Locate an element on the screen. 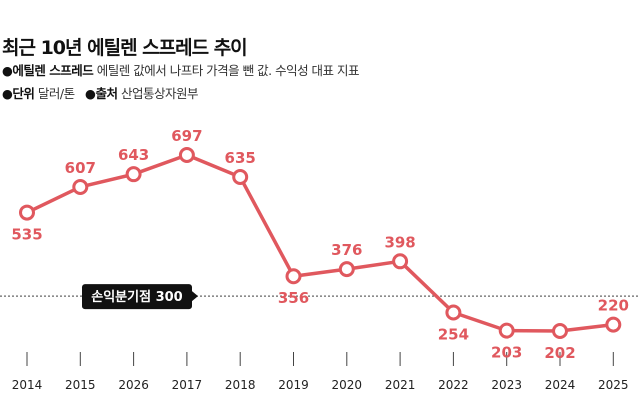 The height and width of the screenshot is (416, 640). x-tick-label: 2014 is located at coordinates (27, 385).